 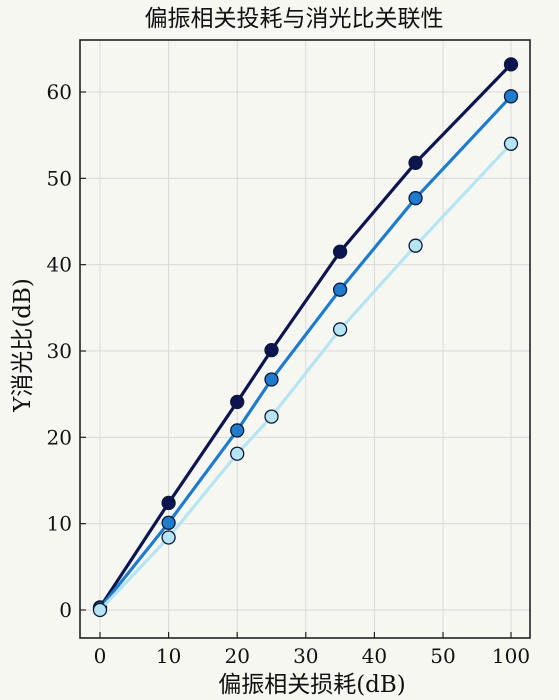 What do you see at coordinates (236, 656) in the screenshot?
I see `x-tick-label: 20` at bounding box center [236, 656].